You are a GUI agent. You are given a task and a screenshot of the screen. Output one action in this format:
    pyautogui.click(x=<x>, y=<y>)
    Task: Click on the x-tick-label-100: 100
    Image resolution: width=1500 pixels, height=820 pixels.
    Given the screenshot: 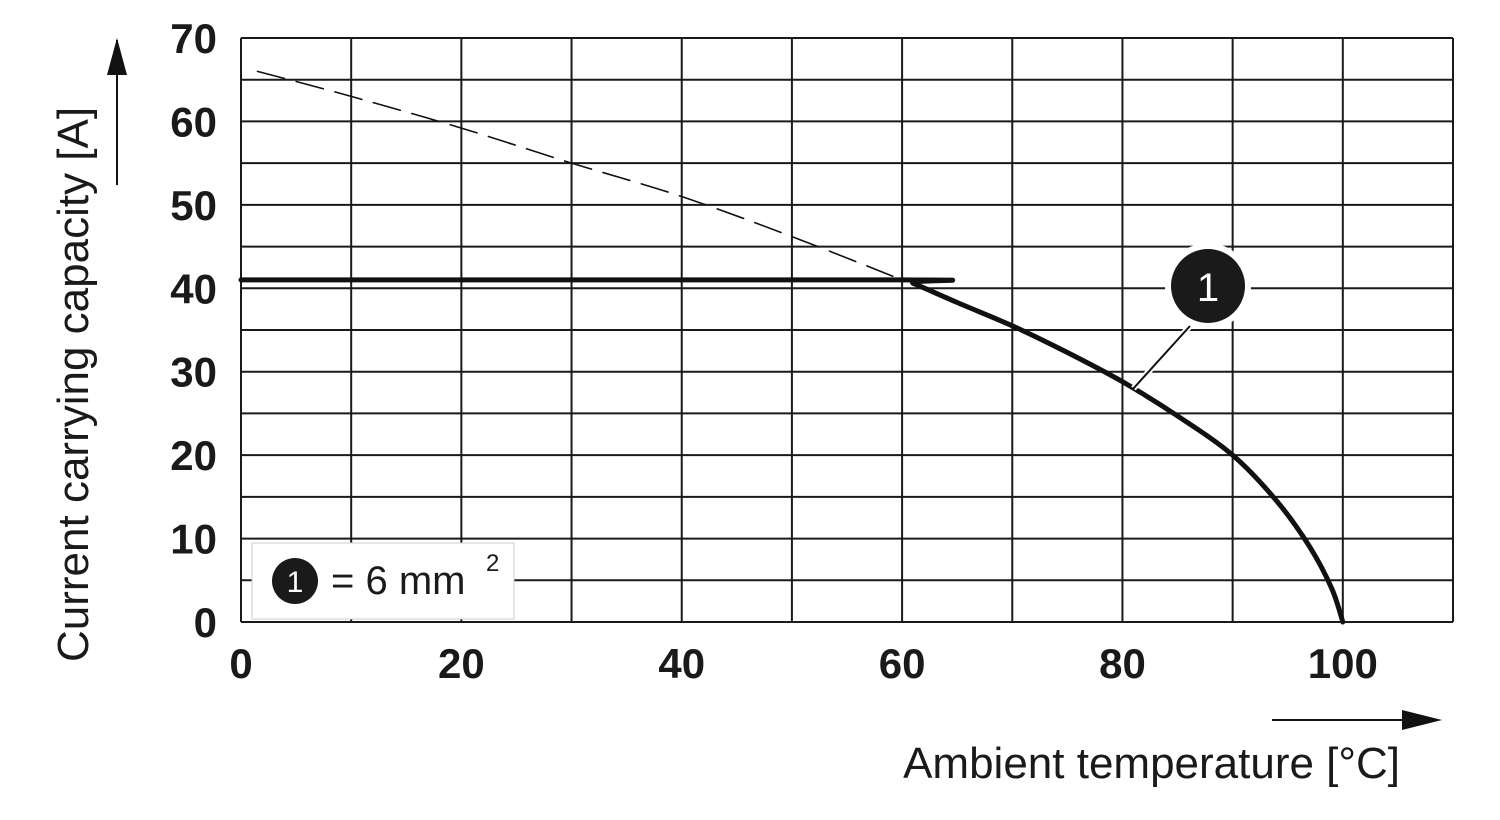 What is the action you would take?
    pyautogui.click(x=1343, y=663)
    